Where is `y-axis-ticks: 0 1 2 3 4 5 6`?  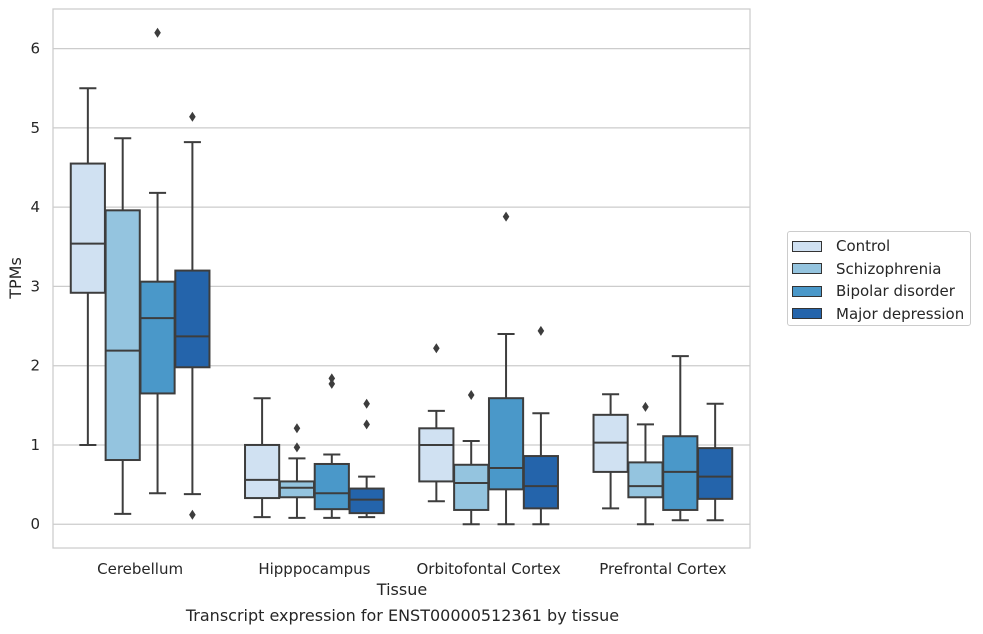 y-axis-ticks: 0 1 2 3 4 5 6 is located at coordinates (35, 287).